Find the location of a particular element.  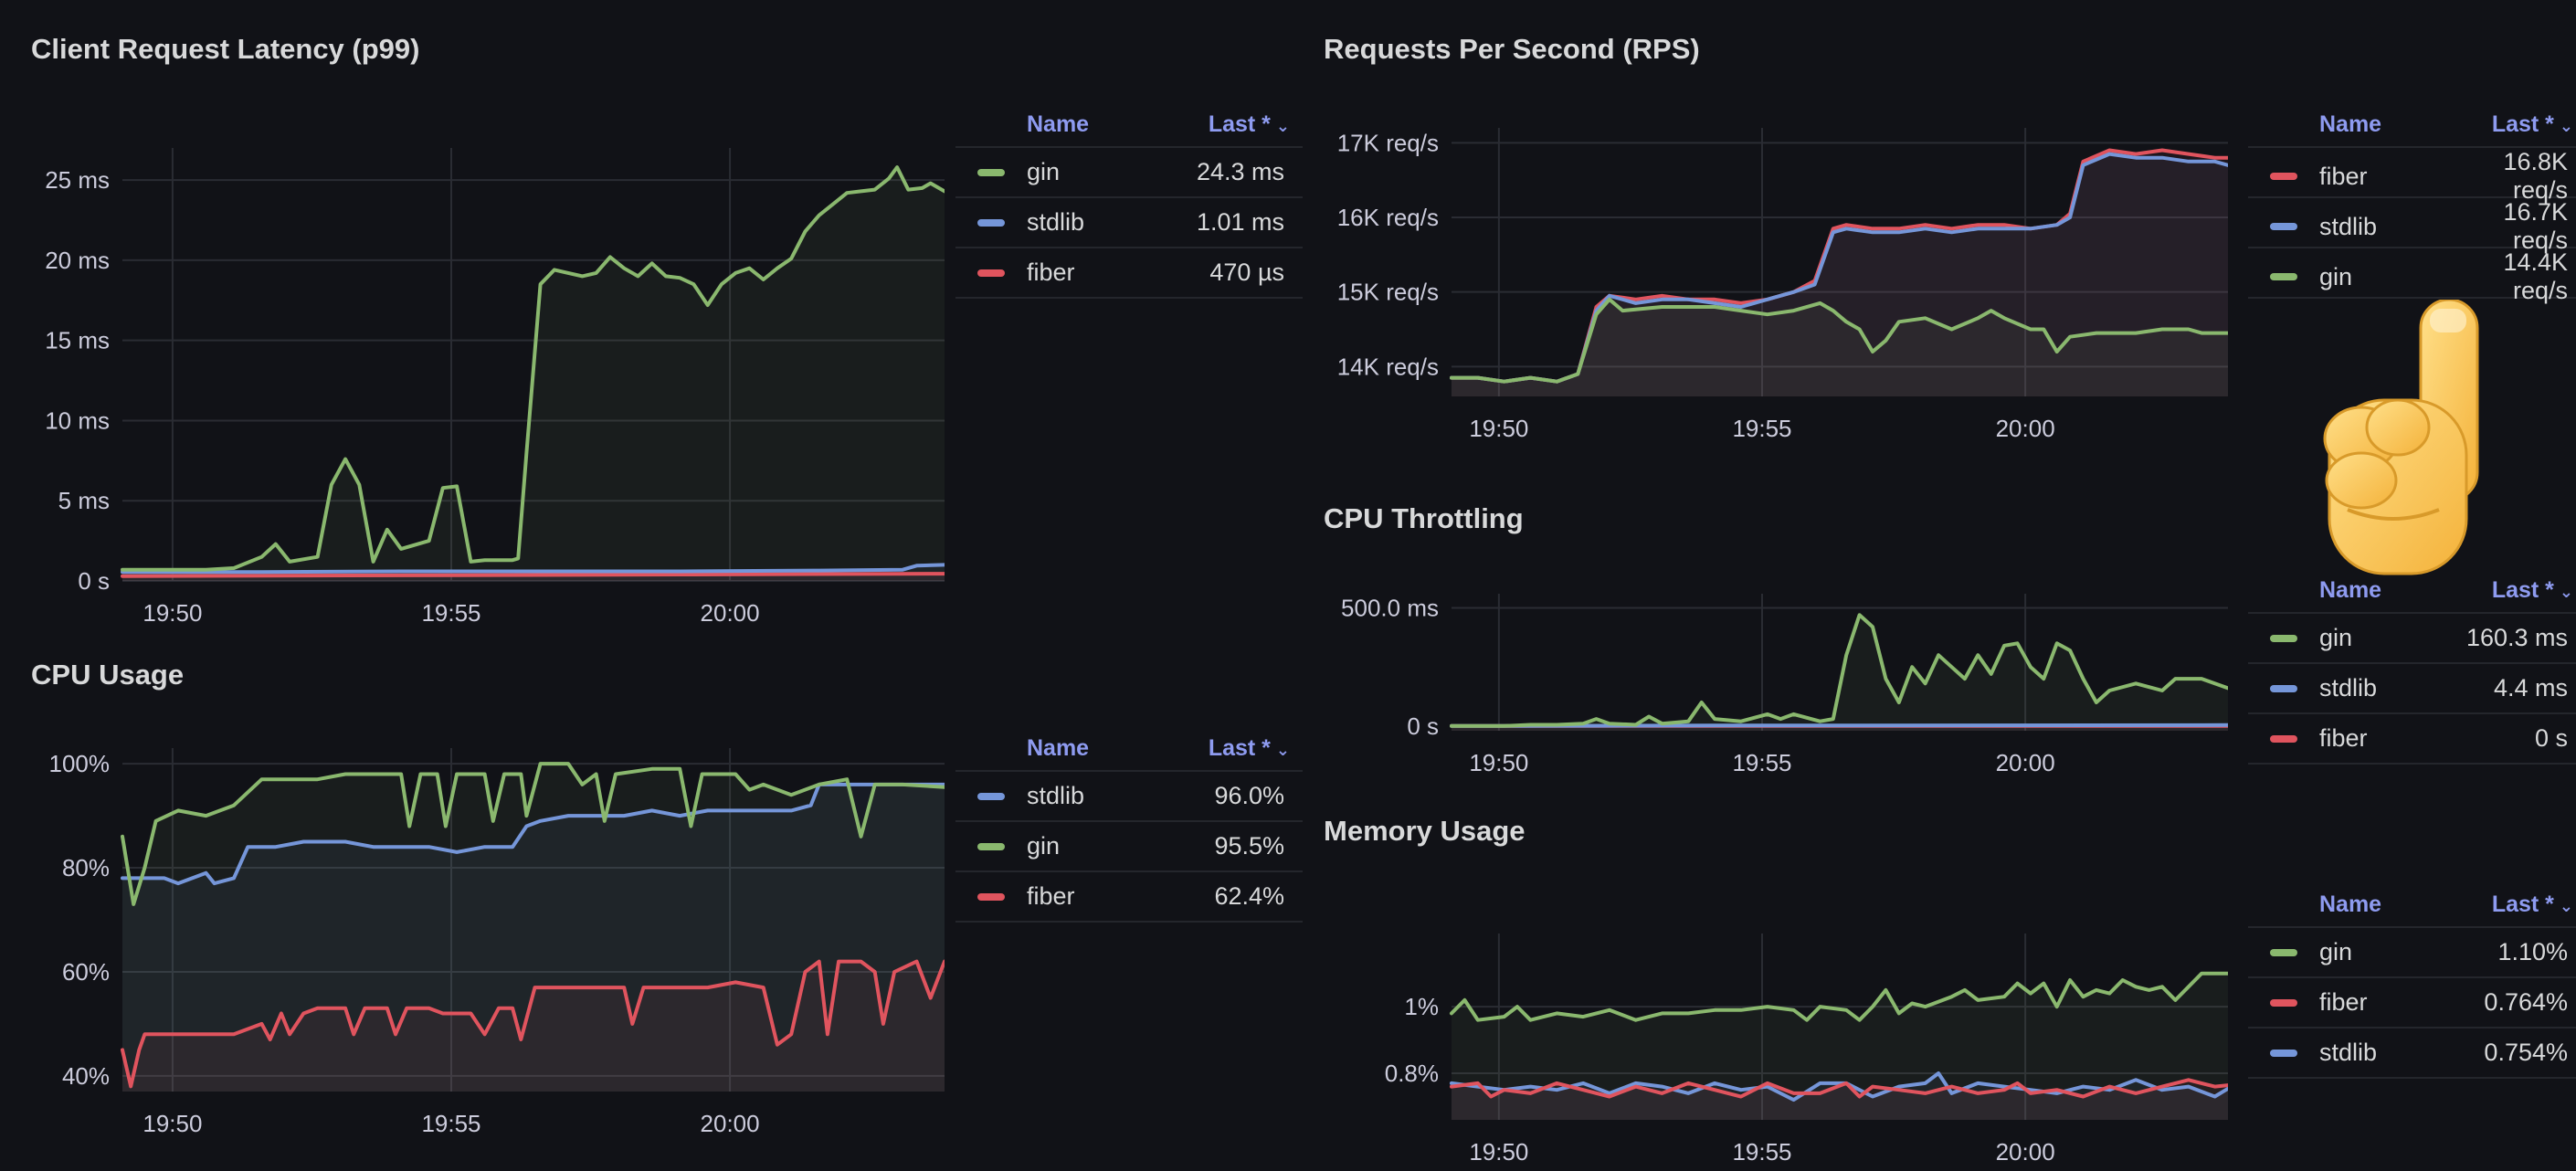

legend-row-gin: gin 95.5% is located at coordinates (1129, 845).